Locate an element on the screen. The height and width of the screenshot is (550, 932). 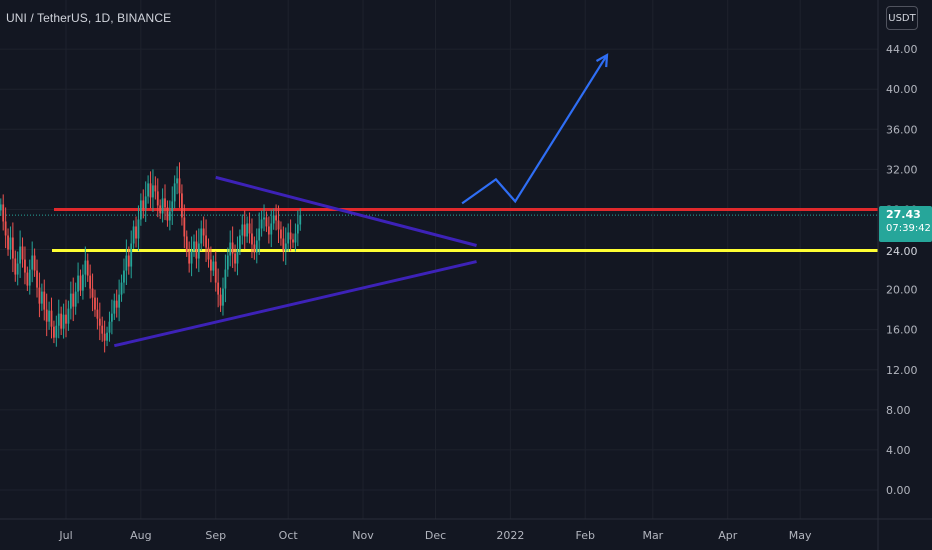
time-tick-label: Dec is located at coordinates (435, 535).